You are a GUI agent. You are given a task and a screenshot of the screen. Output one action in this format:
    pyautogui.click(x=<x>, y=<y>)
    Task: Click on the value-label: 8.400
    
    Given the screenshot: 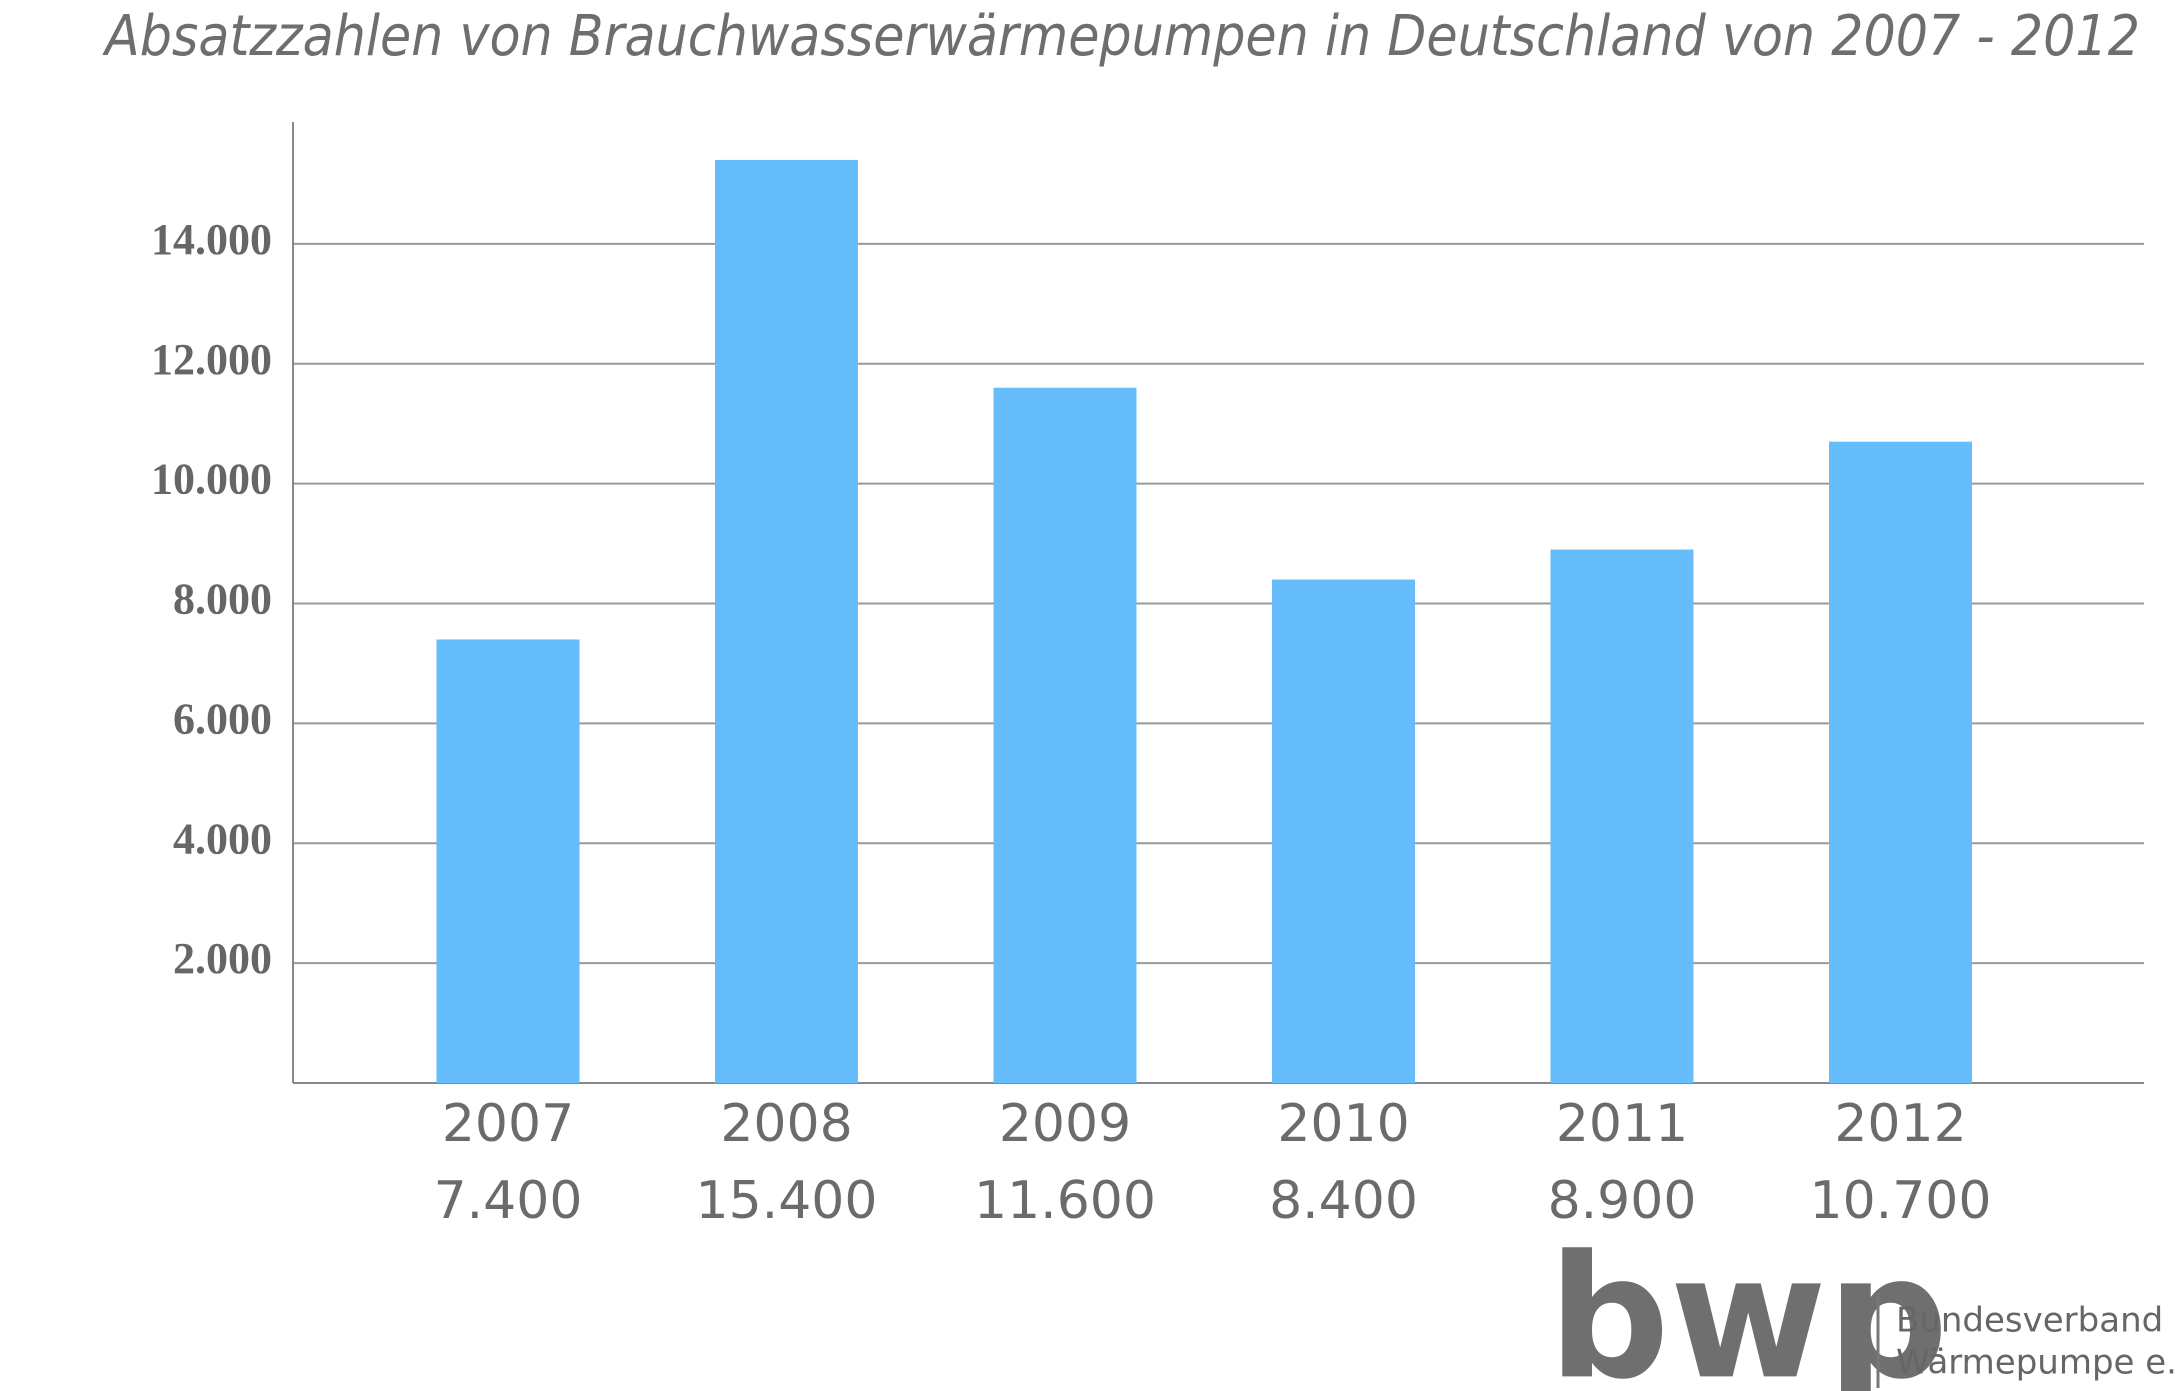 What is the action you would take?
    pyautogui.click(x=1343, y=1201)
    